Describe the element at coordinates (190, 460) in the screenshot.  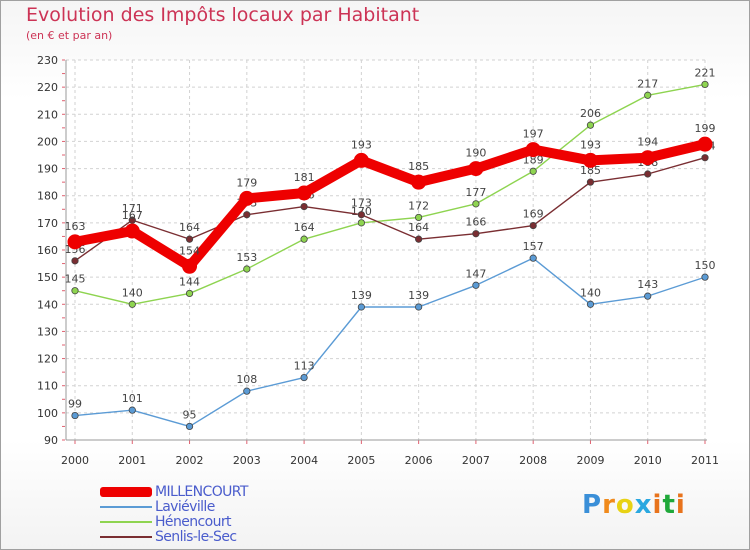
I see `x-tick-label: 2002` at that location.